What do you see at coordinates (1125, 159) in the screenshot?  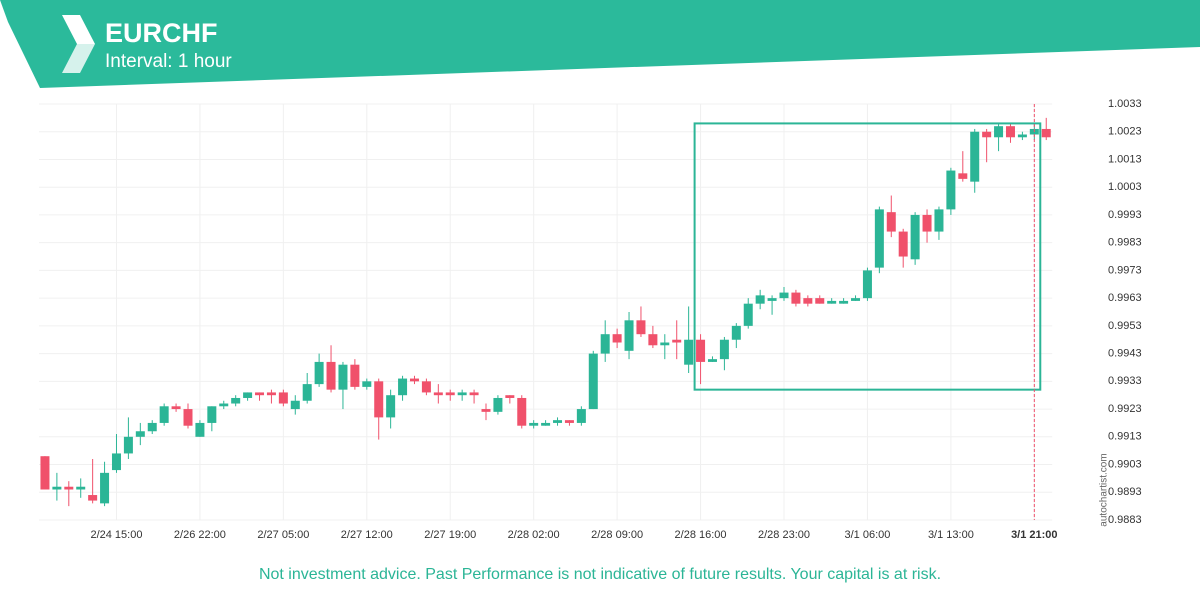 I see `y-tick-label: 1.0013` at bounding box center [1125, 159].